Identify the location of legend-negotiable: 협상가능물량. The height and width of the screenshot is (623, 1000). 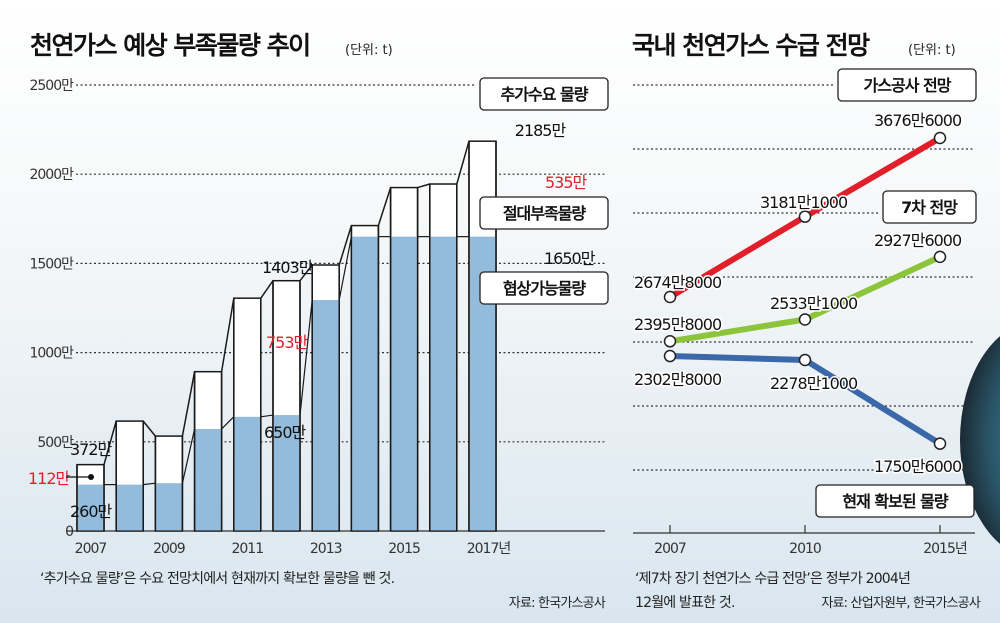
(545, 288).